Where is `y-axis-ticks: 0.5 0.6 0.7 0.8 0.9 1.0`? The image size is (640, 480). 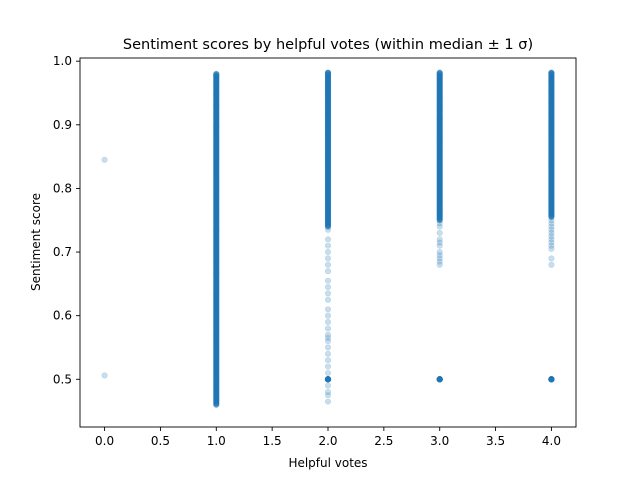 y-axis-ticks: 0.5 0.6 0.7 0.8 0.9 1.0 is located at coordinates (66, 220).